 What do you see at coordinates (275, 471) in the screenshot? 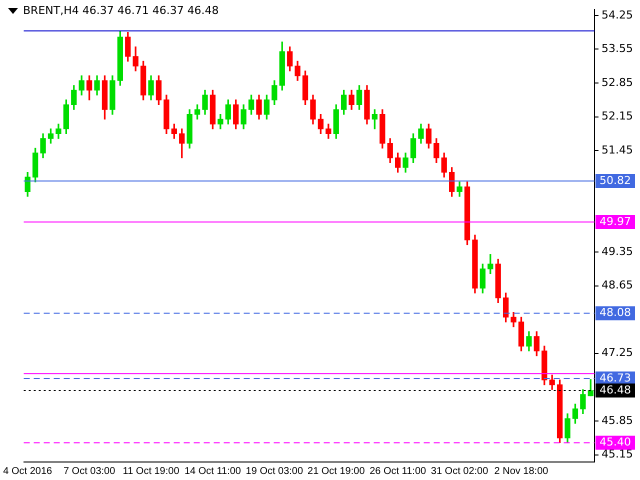
I see `x-tick-label: 19 Oct 03:00` at bounding box center [275, 471].